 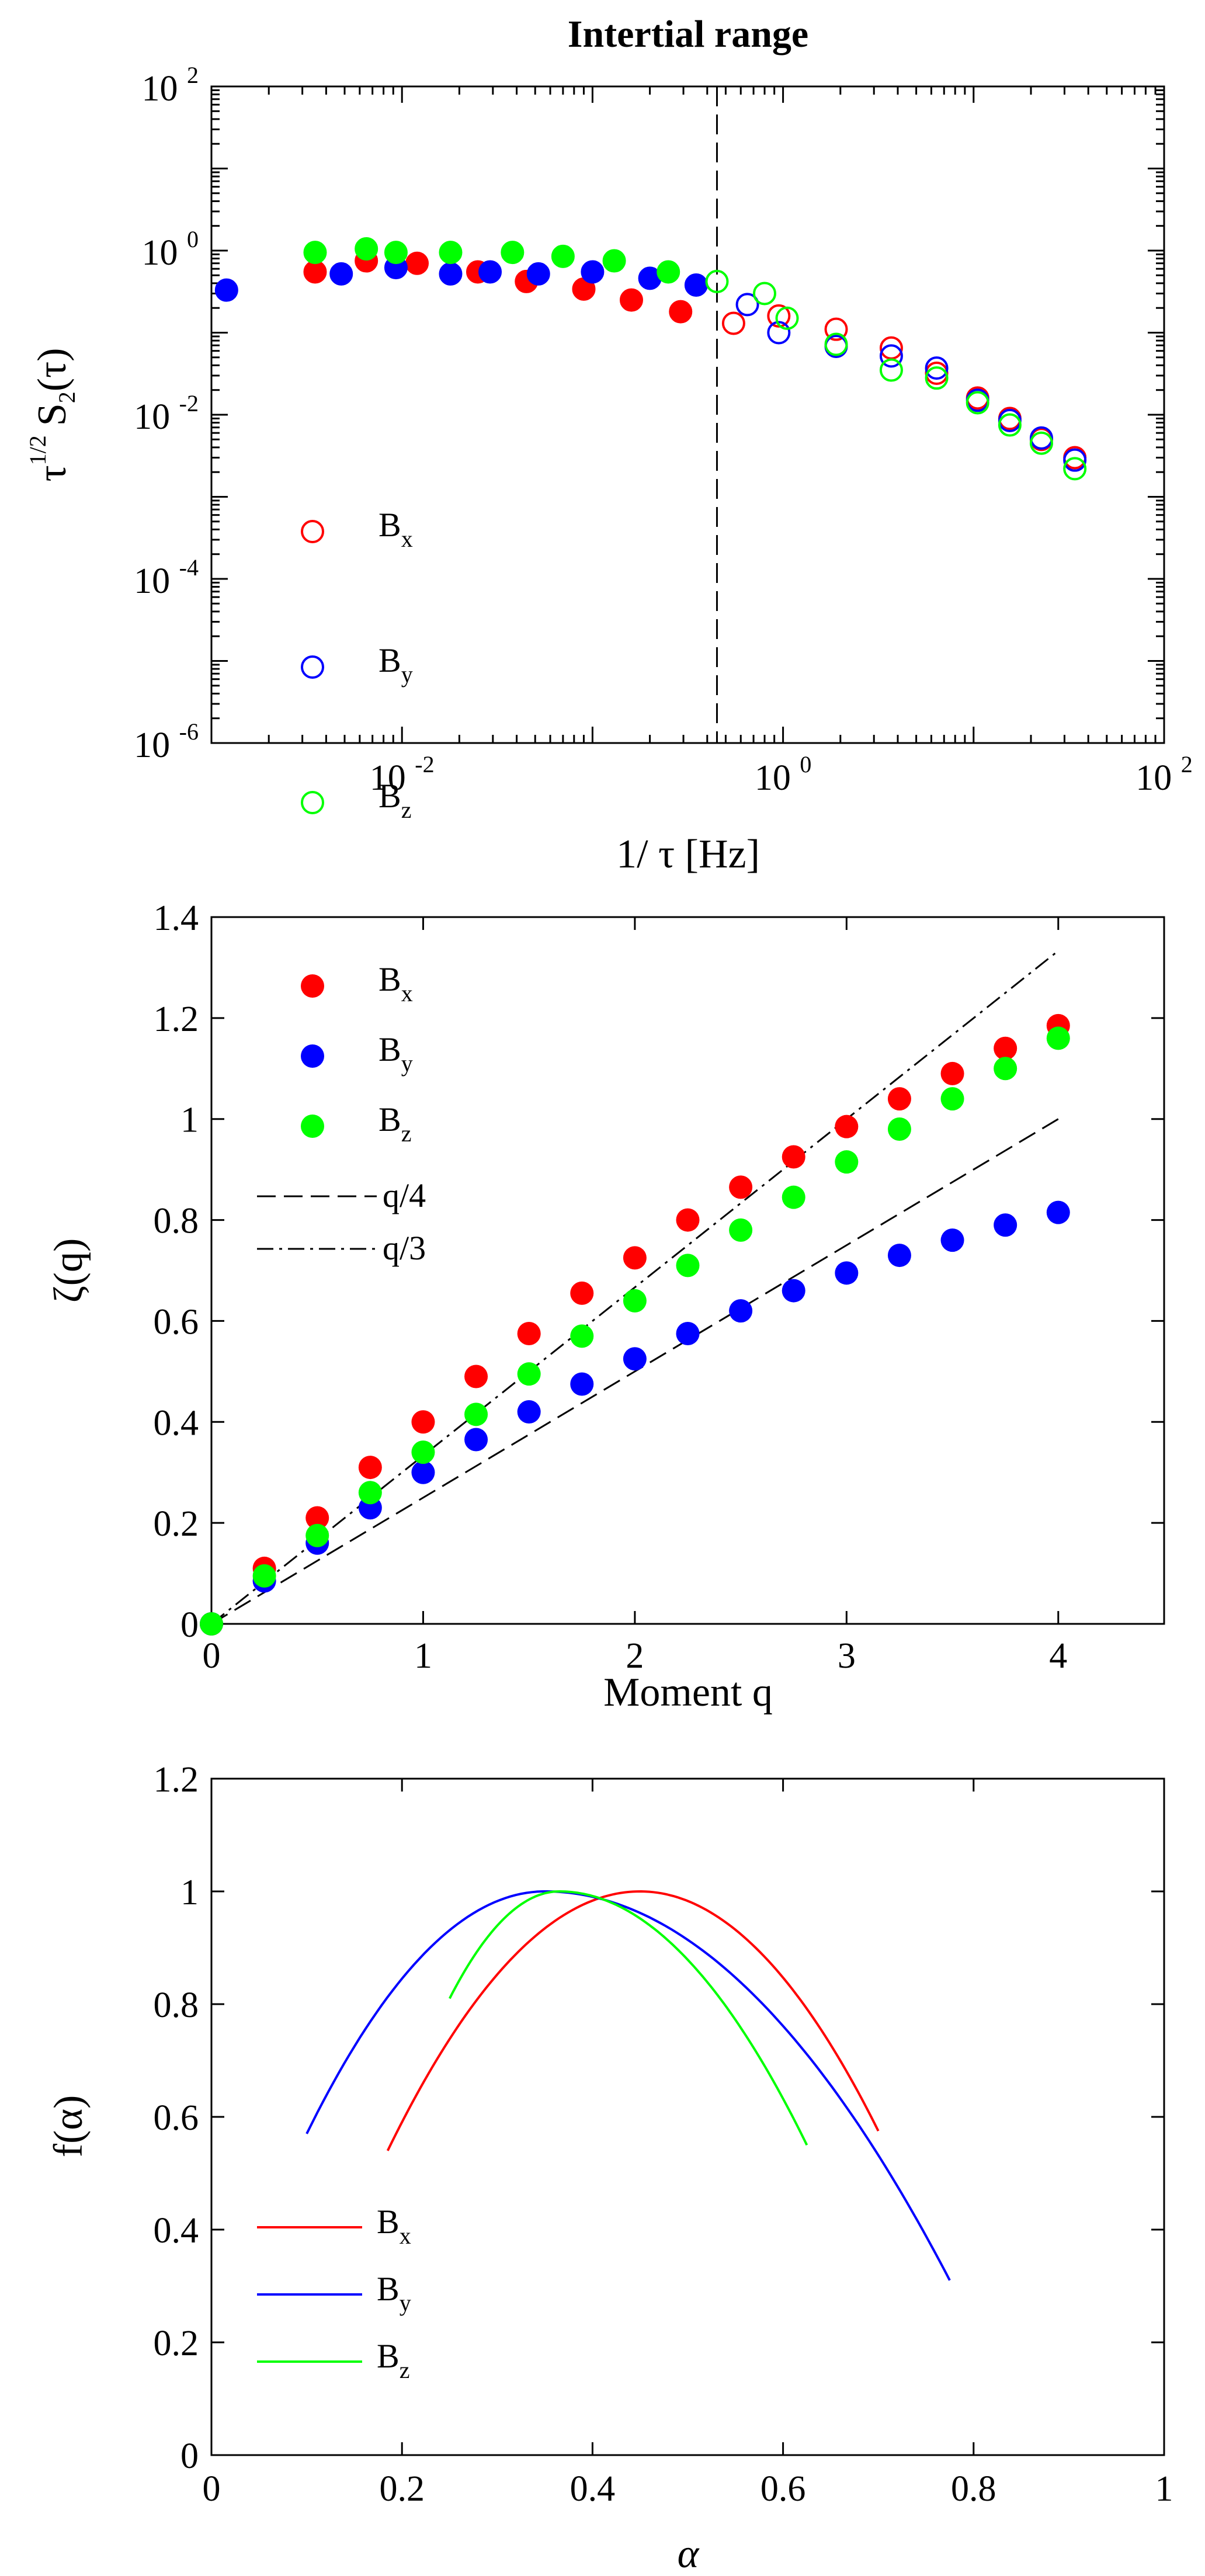 What do you see at coordinates (402, 2489) in the screenshot?
I see `panel-3-x-tick-label: 0.2` at bounding box center [402, 2489].